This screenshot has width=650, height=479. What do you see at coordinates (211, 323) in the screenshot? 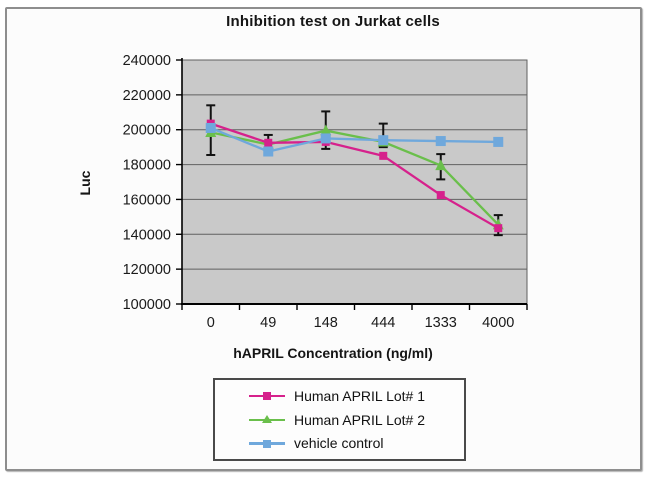
I see `x-tick-label: 0` at bounding box center [211, 323].